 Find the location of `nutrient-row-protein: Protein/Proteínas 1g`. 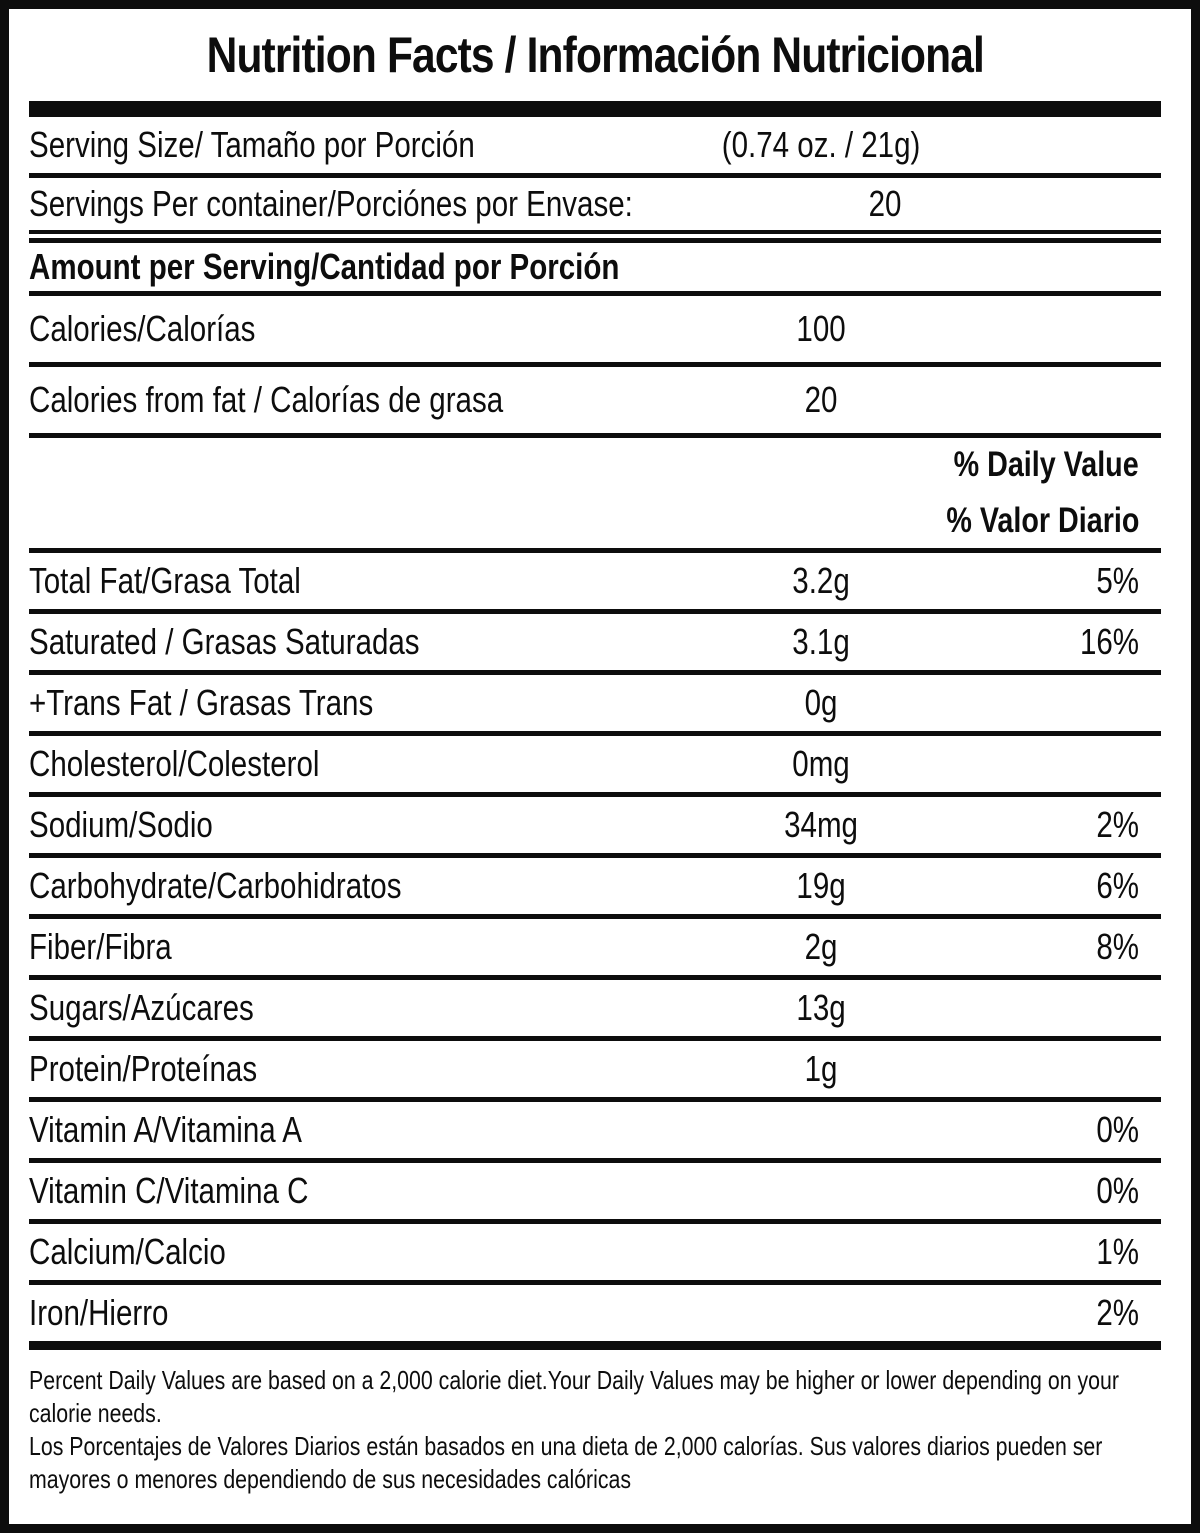

nutrient-row-protein: Protein/Proteínas 1g is located at coordinates (595, 1069).